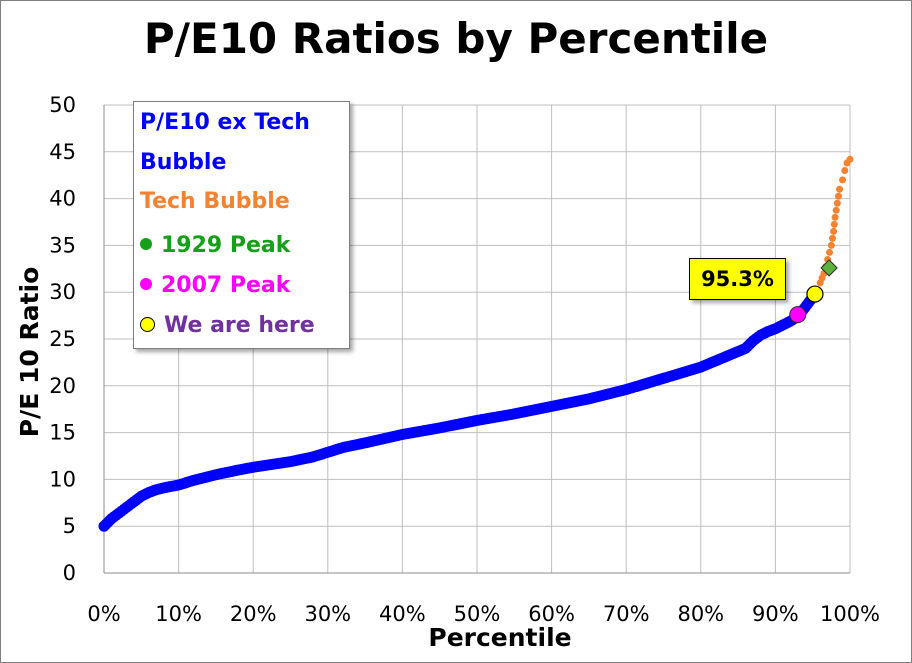 This screenshot has width=912, height=663. I want to click on yellow-dot-icon, so click(147, 324).